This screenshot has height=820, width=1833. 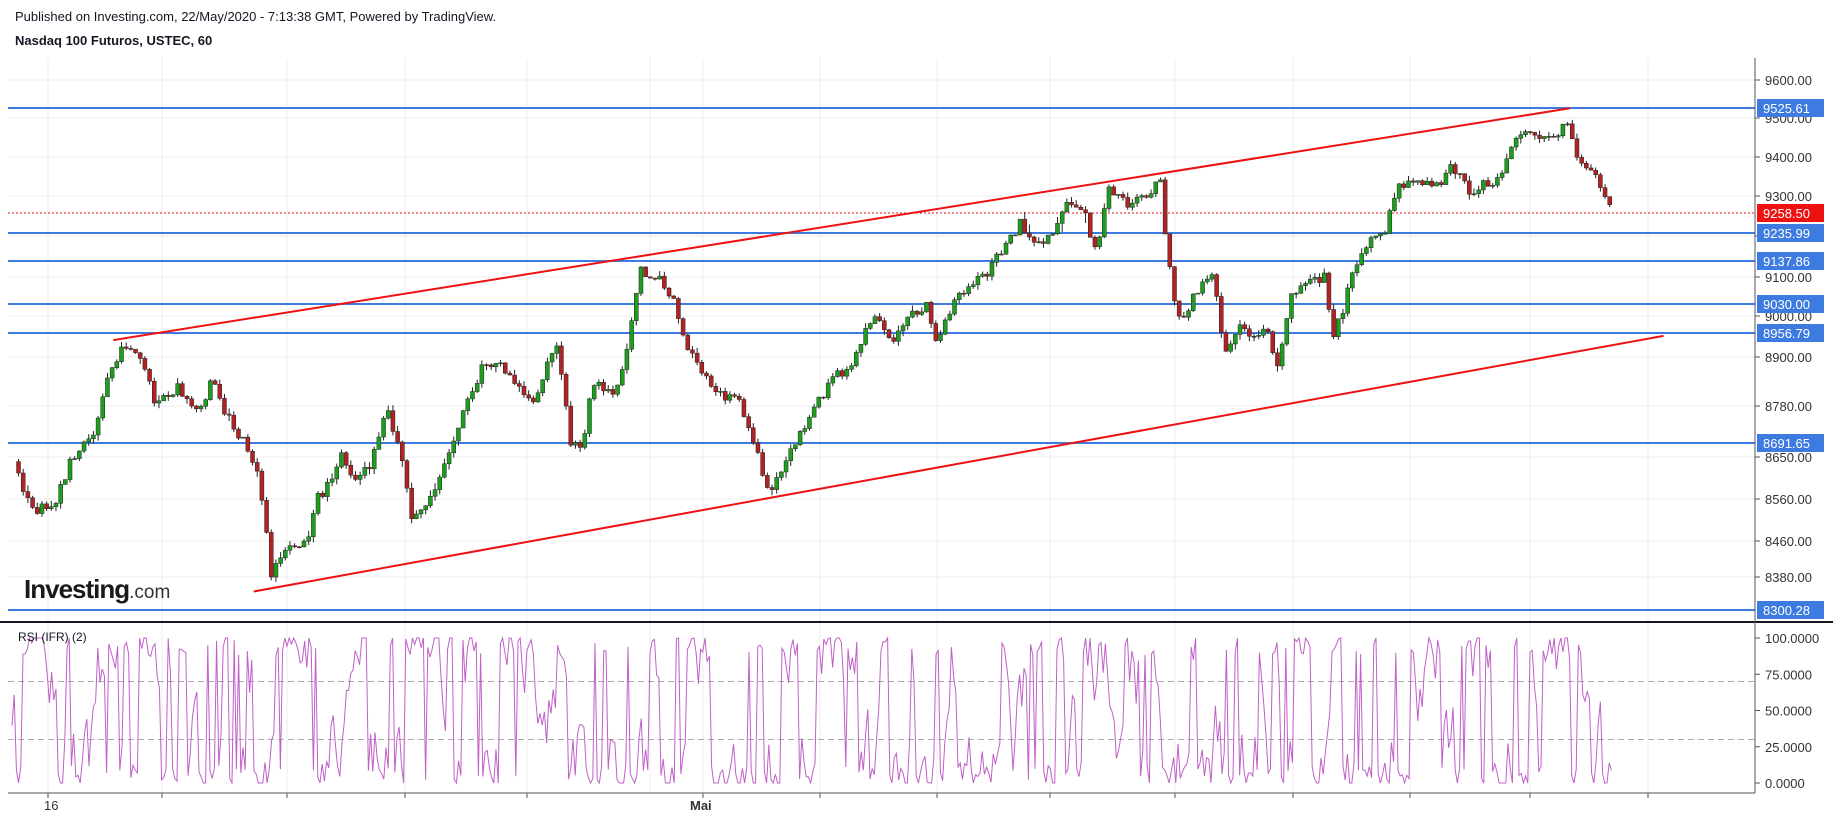 I want to click on price-tick-label-5: 8900.00, so click(x=1788, y=357).